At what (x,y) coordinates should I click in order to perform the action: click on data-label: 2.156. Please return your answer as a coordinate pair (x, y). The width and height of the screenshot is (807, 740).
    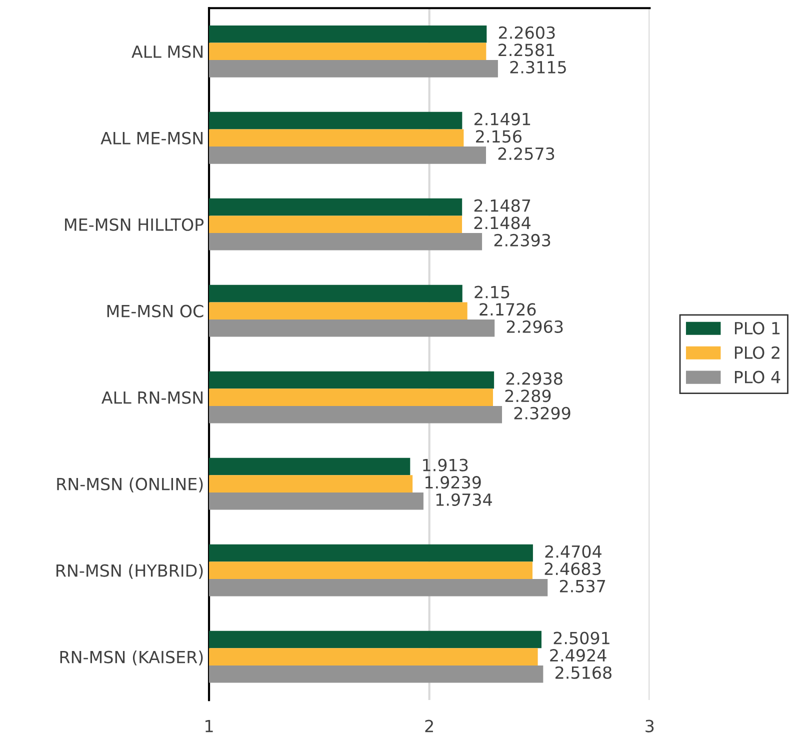
    Looking at the image, I should click on (499, 136).